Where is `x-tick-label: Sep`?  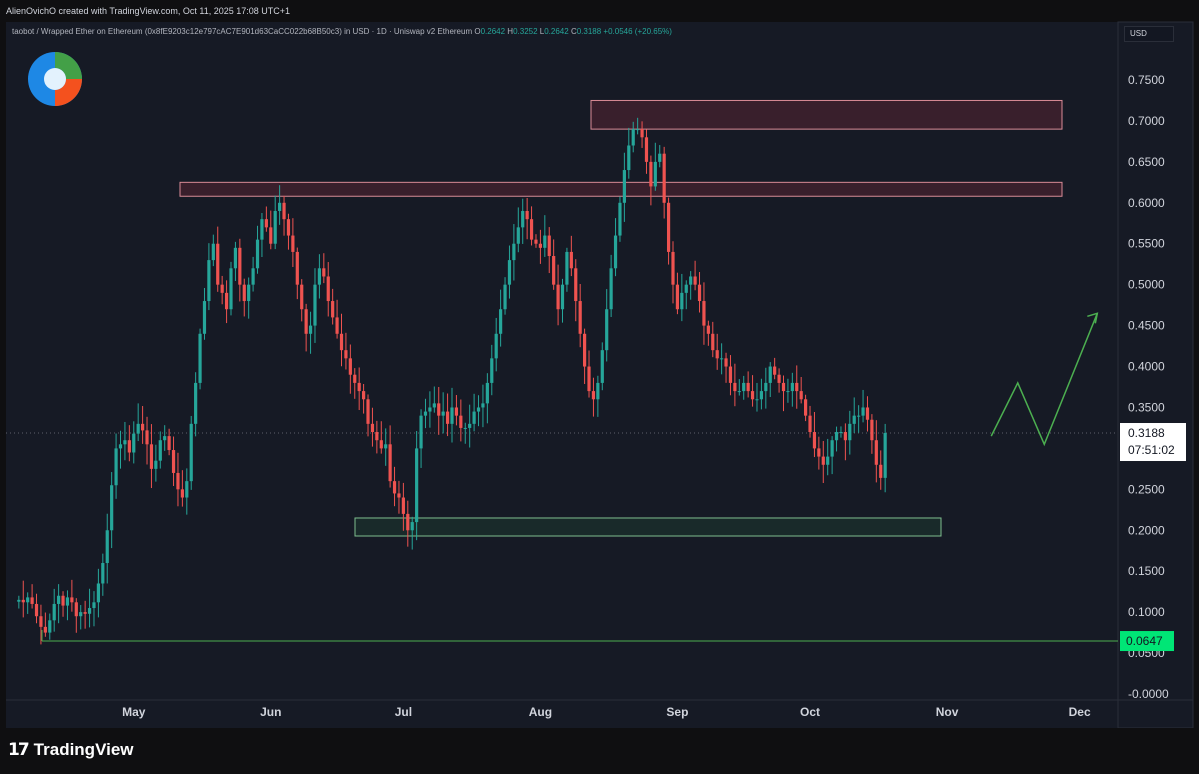 x-tick-label: Sep is located at coordinates (677, 712).